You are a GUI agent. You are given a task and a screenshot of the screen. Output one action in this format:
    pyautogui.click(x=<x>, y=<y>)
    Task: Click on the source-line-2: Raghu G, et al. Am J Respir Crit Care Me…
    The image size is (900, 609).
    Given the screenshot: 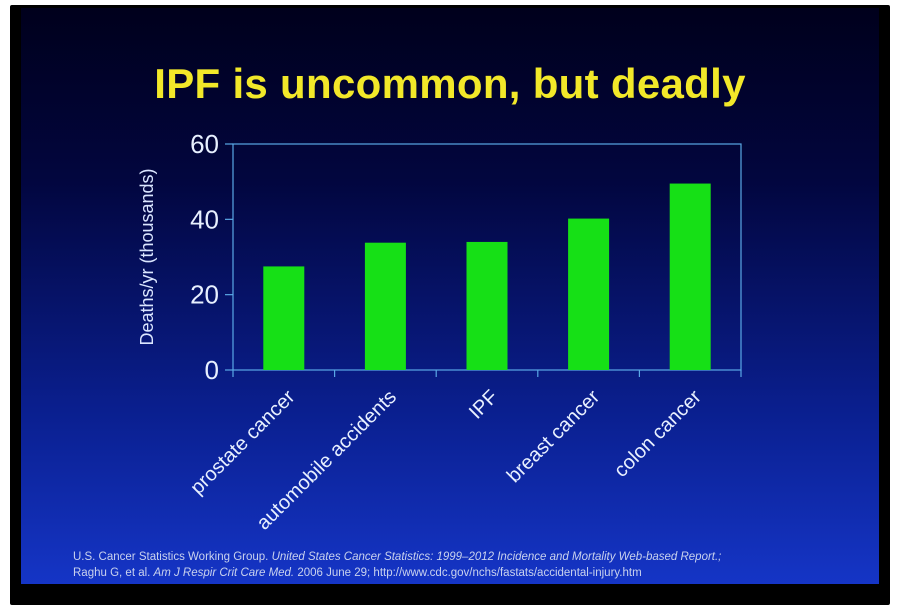 What is the action you would take?
    pyautogui.click(x=473, y=573)
    